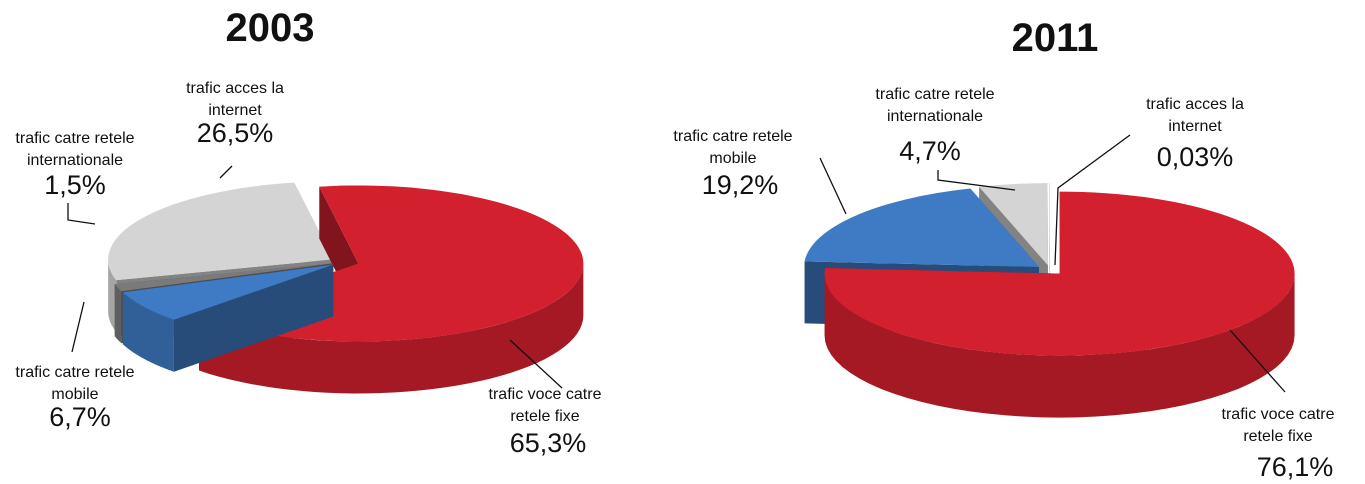 This screenshot has height=484, width=1365. What do you see at coordinates (548, 443) in the screenshot?
I see `value-label: 65,3%` at bounding box center [548, 443].